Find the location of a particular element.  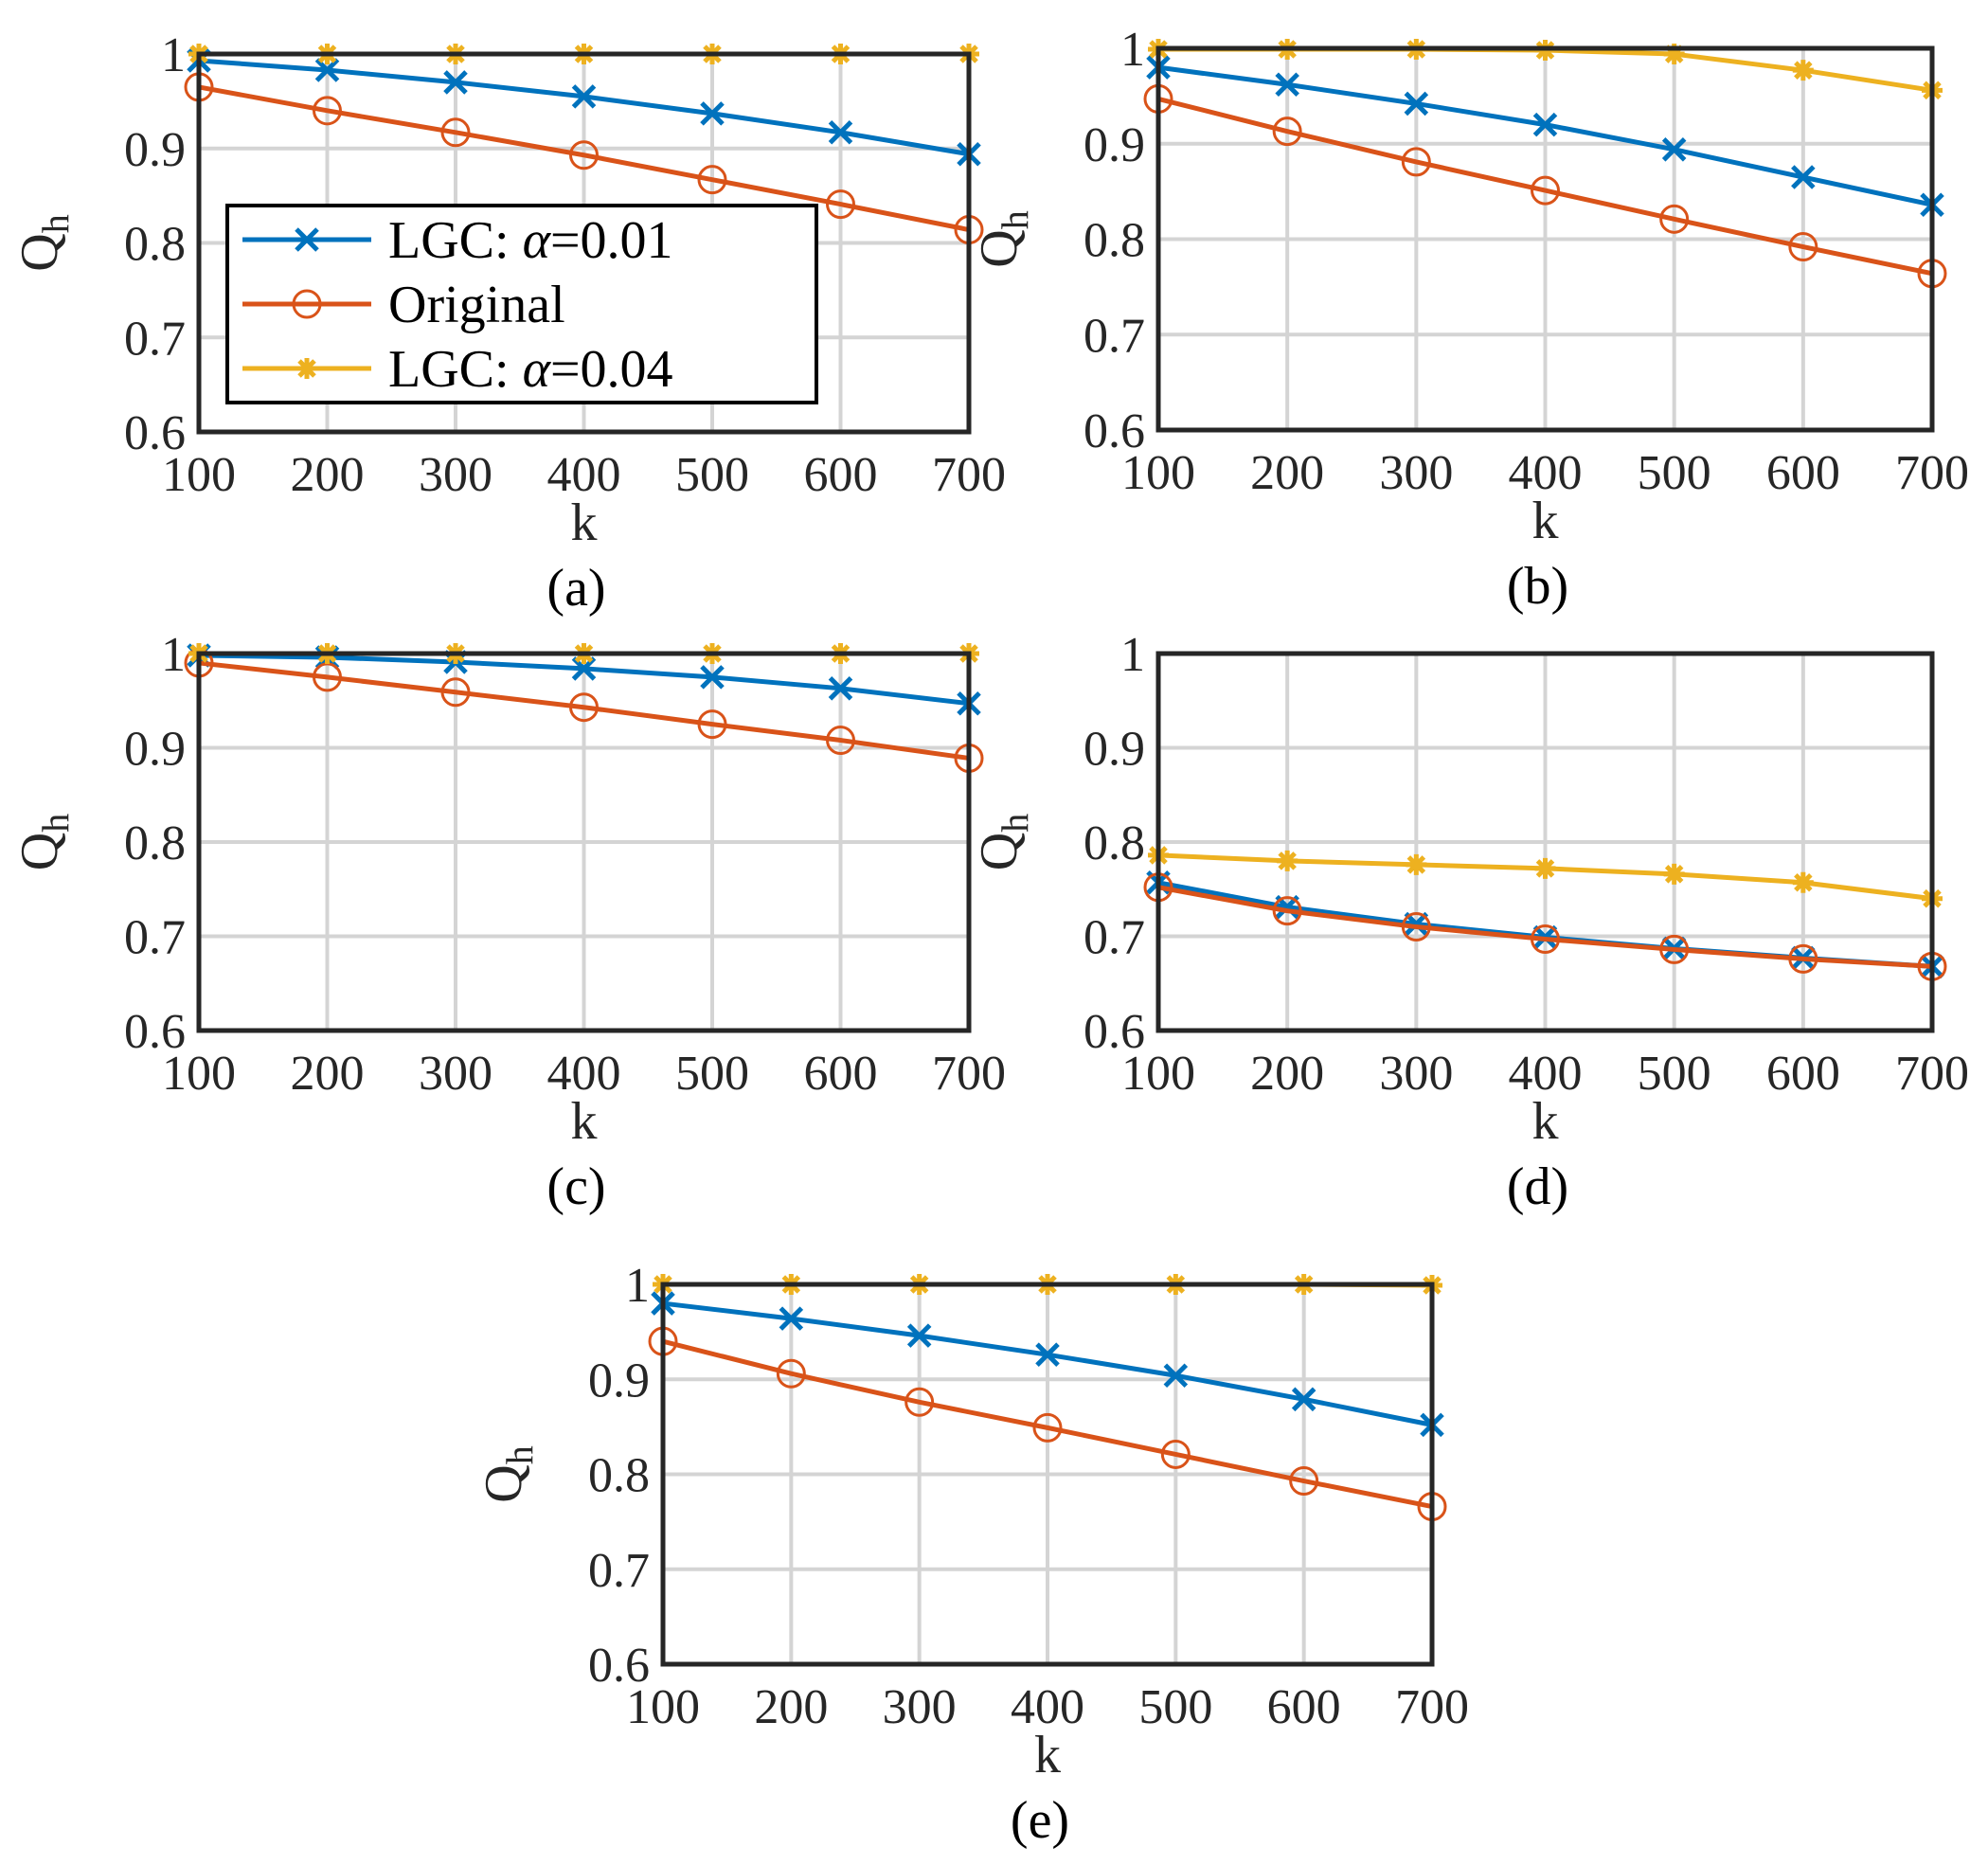

legend-marker-original is located at coordinates (307, 304).